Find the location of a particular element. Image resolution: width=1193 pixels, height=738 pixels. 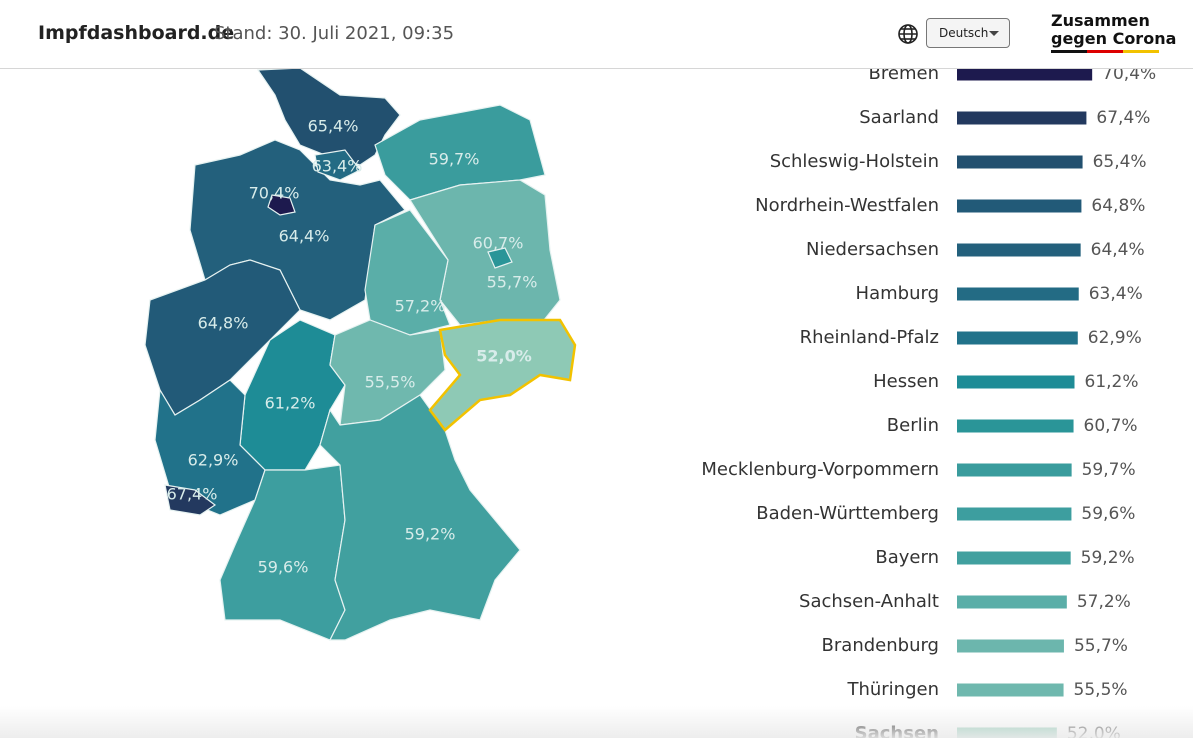

globe-icon is located at coordinates (908, 34).